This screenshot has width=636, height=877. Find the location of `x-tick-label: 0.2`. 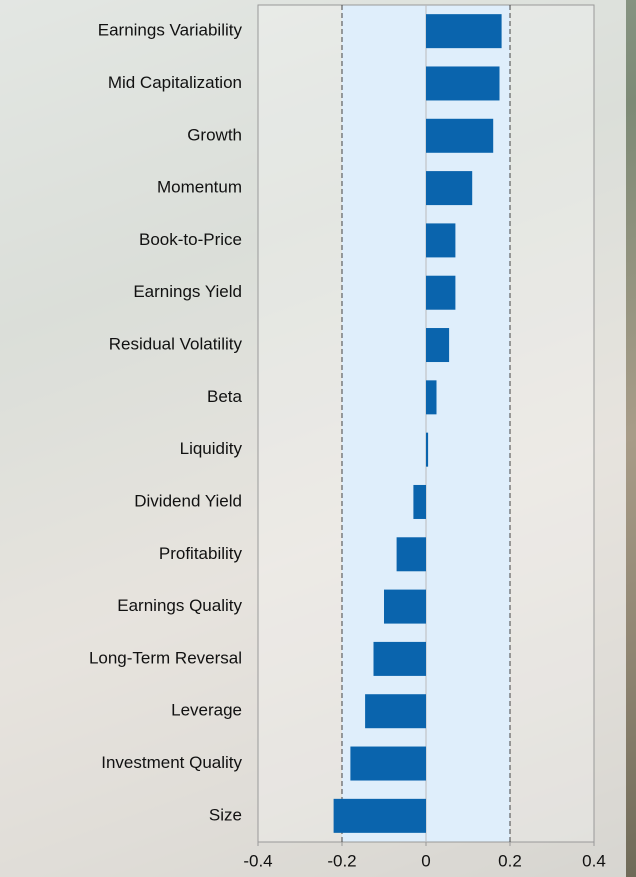

x-tick-label: 0.2 is located at coordinates (510, 860).